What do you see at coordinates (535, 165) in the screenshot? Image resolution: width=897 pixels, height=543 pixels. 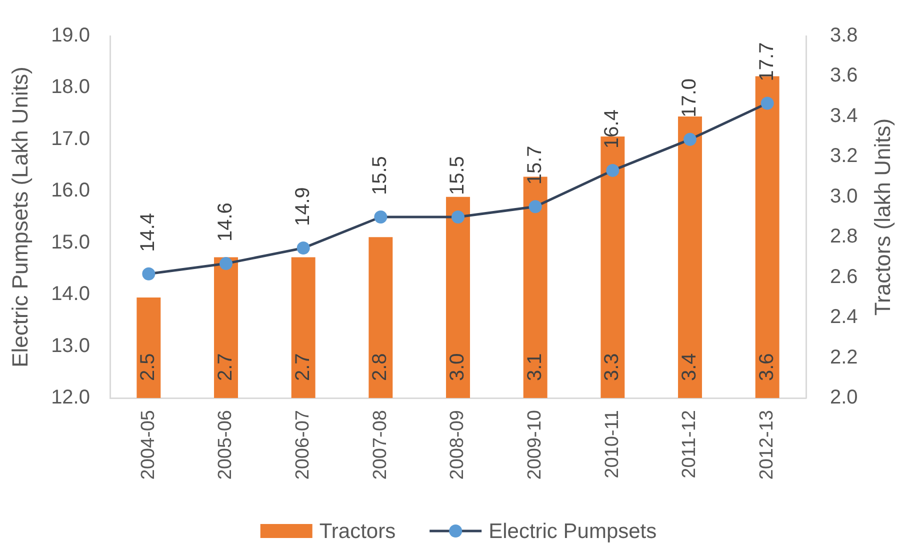 I see `data-label: 15.7` at bounding box center [535, 165].